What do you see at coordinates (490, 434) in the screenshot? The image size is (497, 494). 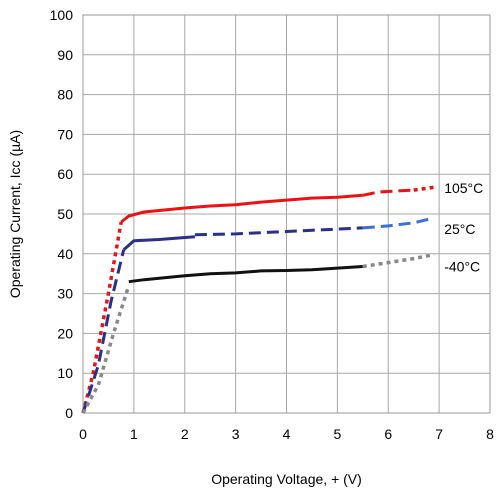 I see `x-tick-label: 8` at bounding box center [490, 434].